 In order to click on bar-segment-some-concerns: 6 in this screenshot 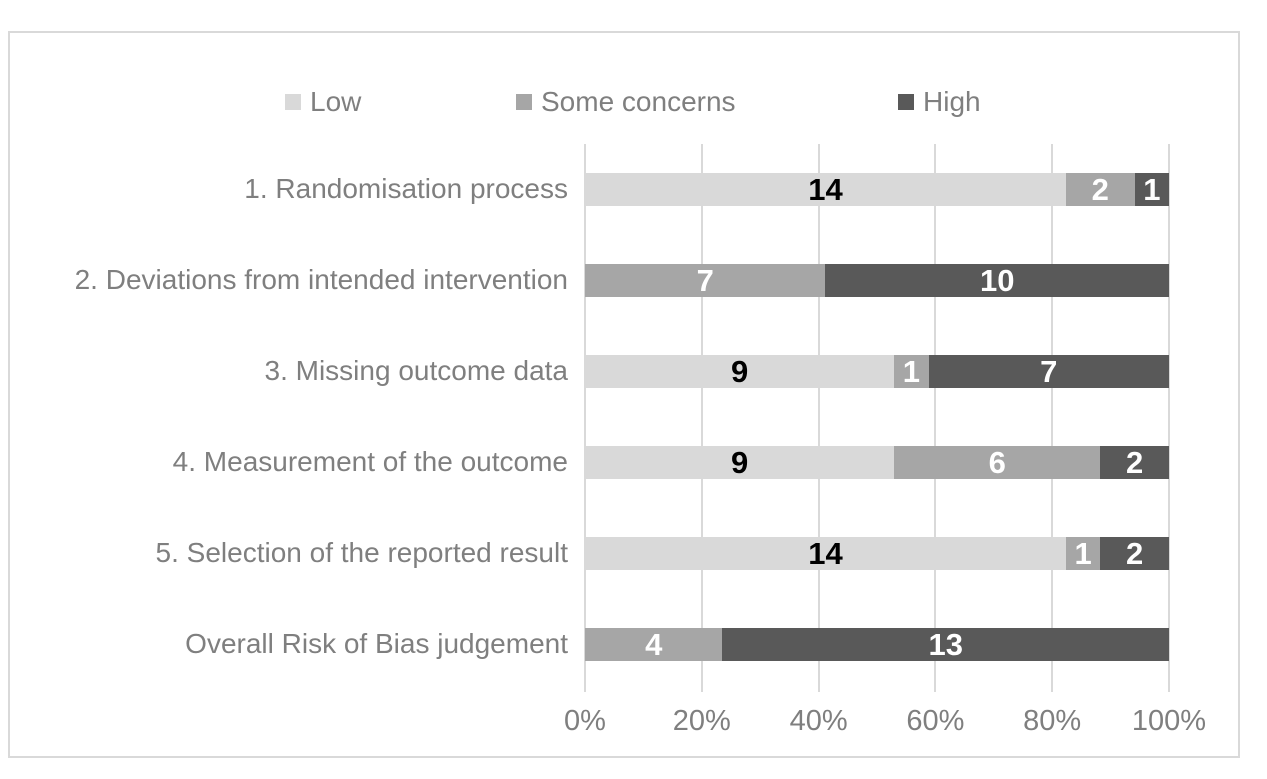, I will do `click(997, 462)`.